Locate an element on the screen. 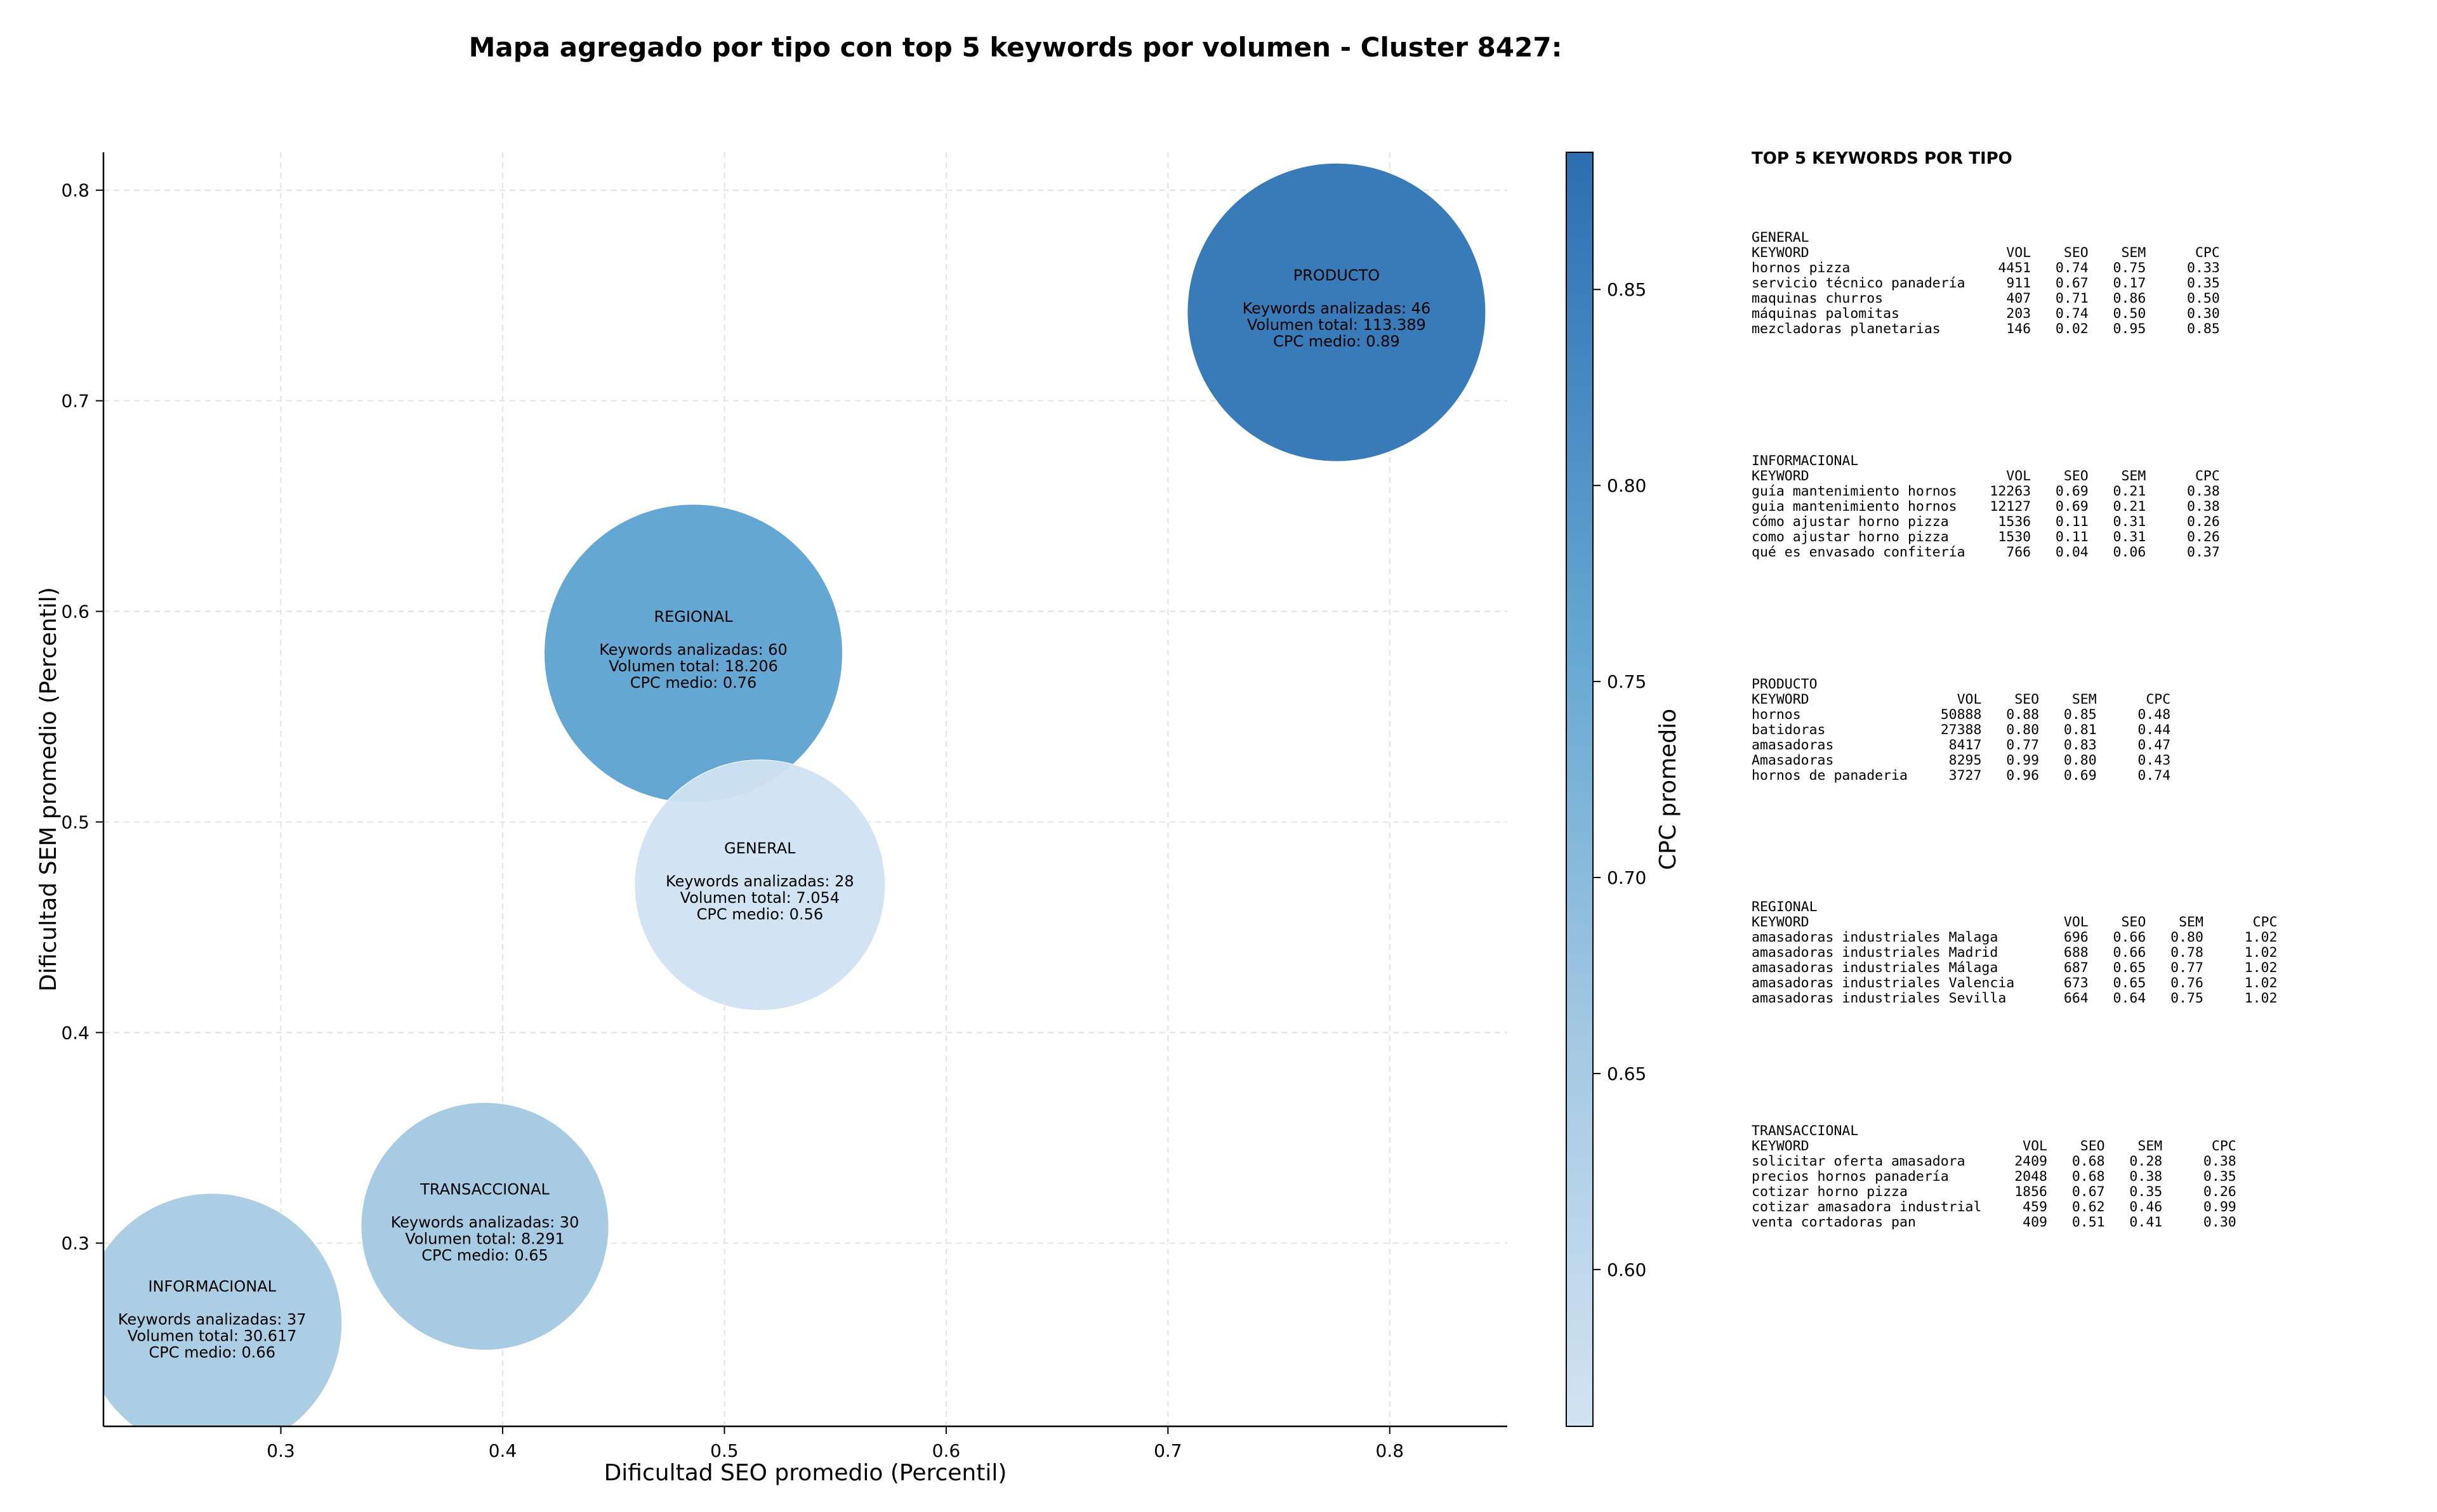 The width and height of the screenshot is (2437, 1512). block-heading: TRANSACCIONAL is located at coordinates (1805, 1131).